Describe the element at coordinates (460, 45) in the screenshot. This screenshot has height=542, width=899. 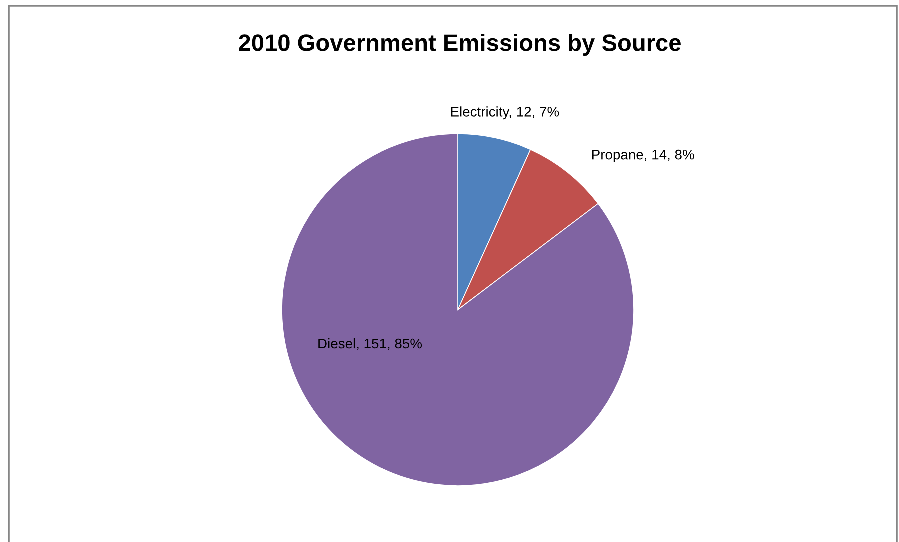
I see `chart-title: 2010 Government Emissions by Source` at that location.